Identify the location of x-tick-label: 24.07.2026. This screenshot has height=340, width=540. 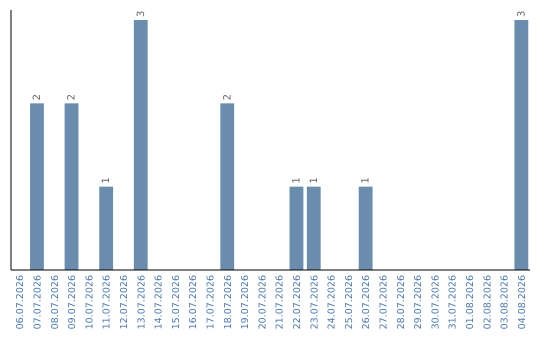
(332, 302).